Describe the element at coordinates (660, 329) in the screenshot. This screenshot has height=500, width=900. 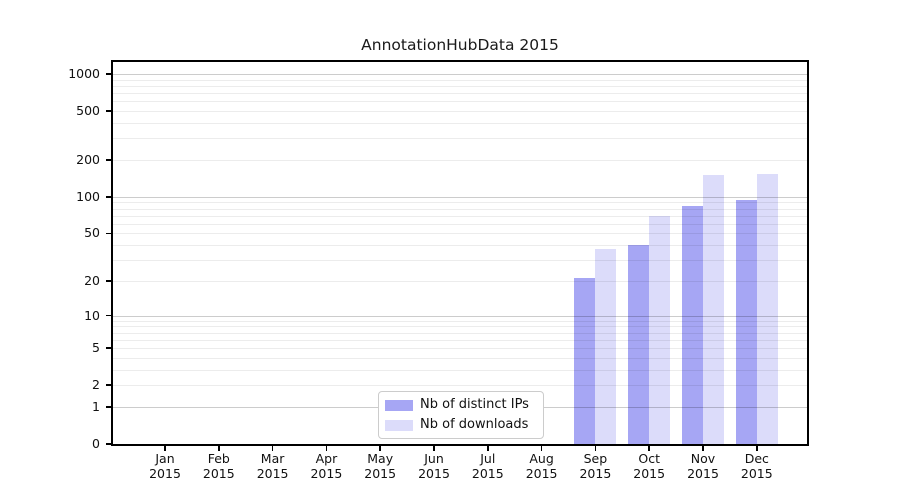
I see `bar-downloads-oct` at that location.